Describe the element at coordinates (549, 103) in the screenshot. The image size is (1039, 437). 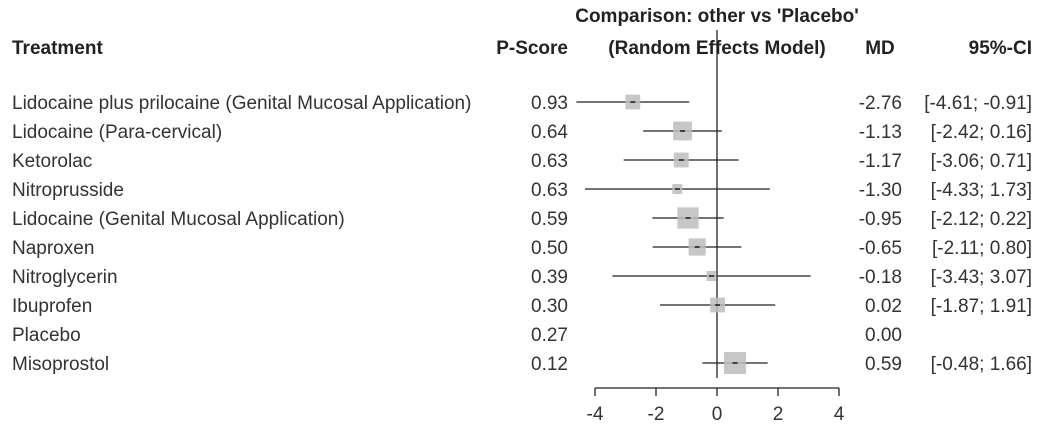
I see `pscore-value: 0.93` at that location.